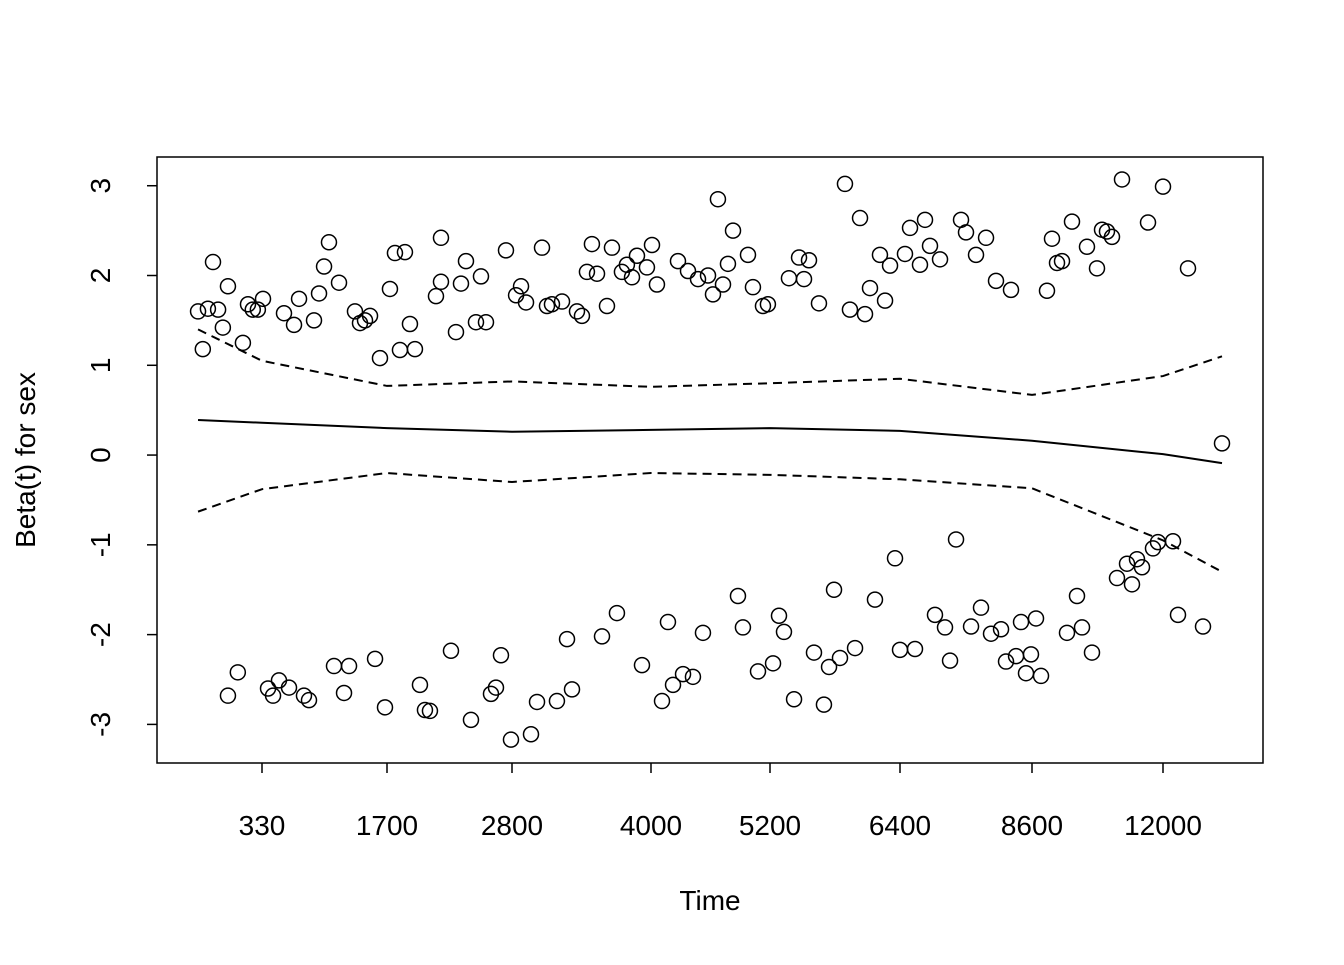  Describe the element at coordinates (100, 276) in the screenshot. I see `y-tick-label: 2` at that location.